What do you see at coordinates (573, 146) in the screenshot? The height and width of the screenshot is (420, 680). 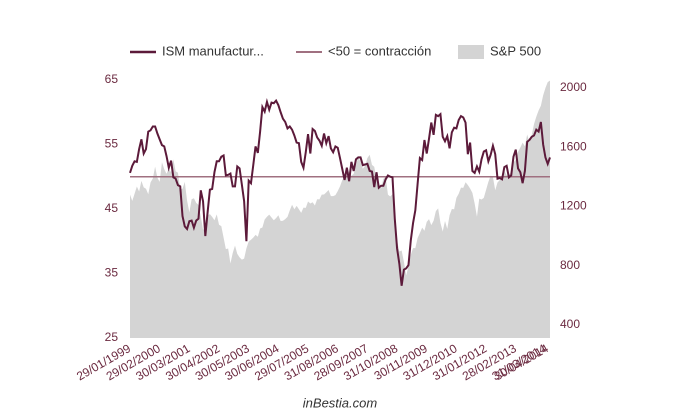 I see `y2-tick-label: 1600` at bounding box center [573, 146].